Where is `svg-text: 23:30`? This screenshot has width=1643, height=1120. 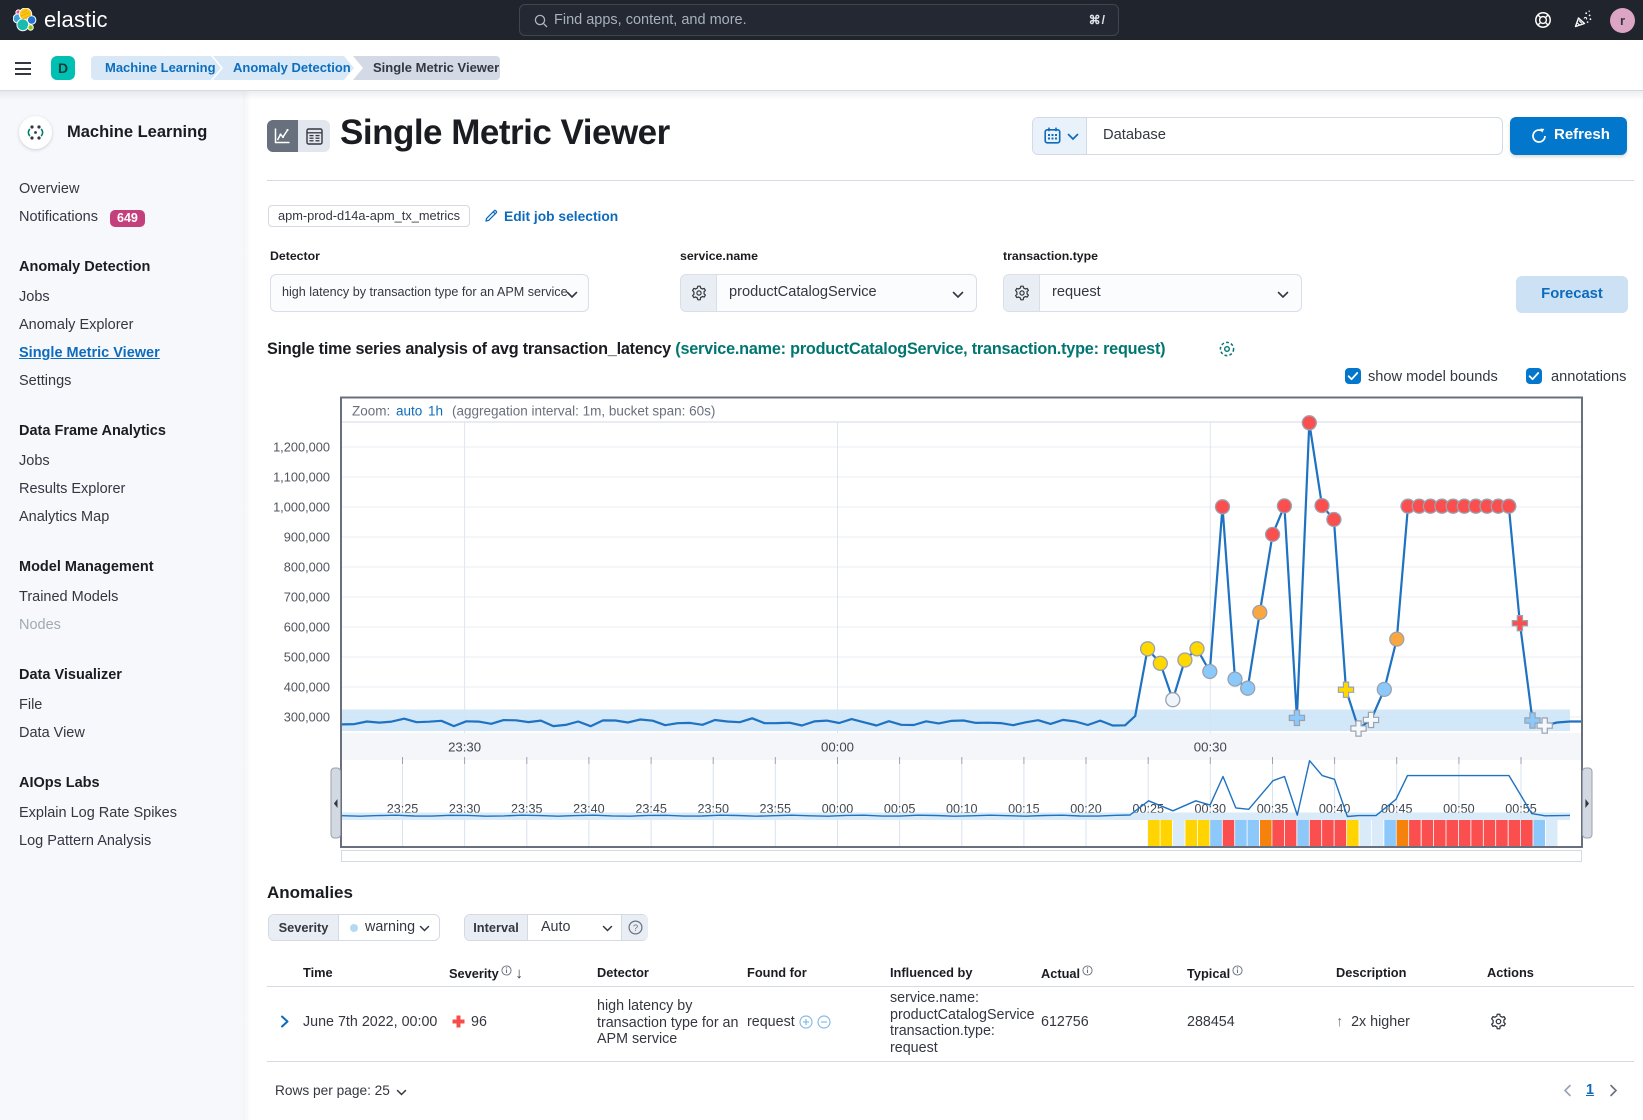
svg-text: 23:30 is located at coordinates (464, 747).